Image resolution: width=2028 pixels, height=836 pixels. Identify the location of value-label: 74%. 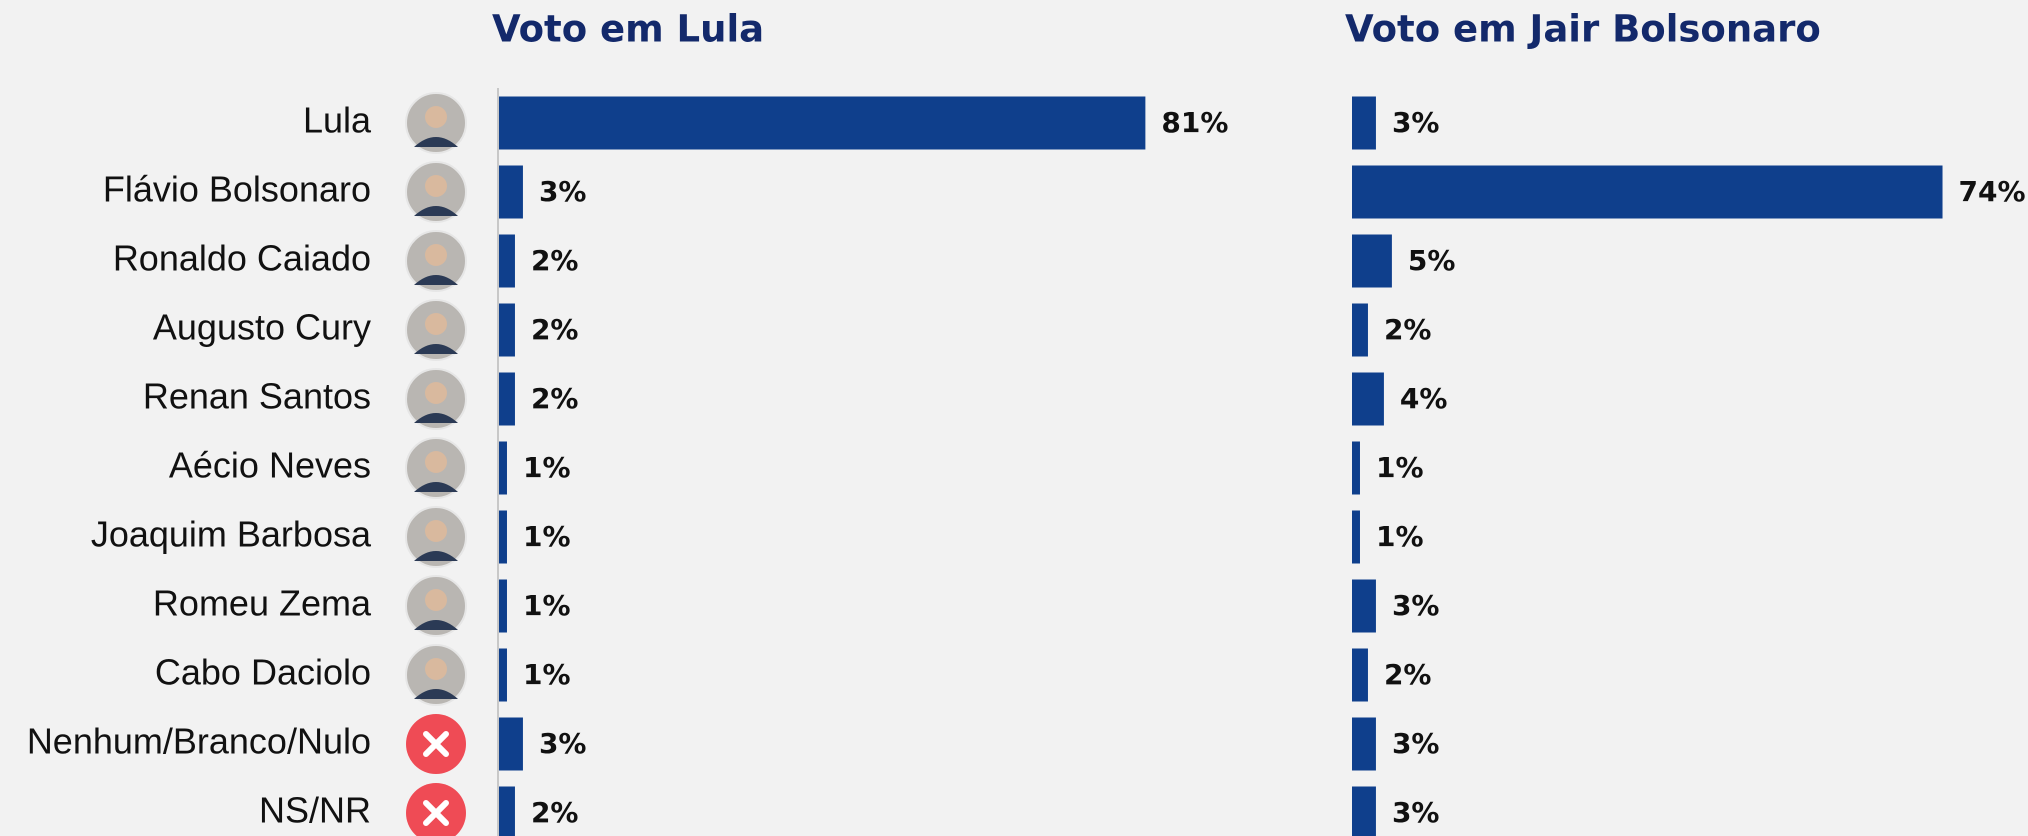
(1992, 191).